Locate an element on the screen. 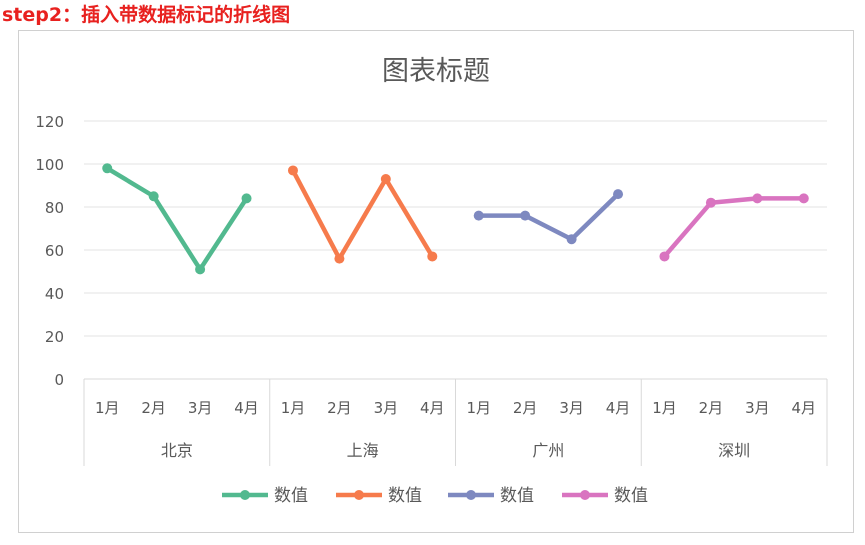 This screenshot has height=545, width=865. y-tick-label: 20 is located at coordinates (54, 337).